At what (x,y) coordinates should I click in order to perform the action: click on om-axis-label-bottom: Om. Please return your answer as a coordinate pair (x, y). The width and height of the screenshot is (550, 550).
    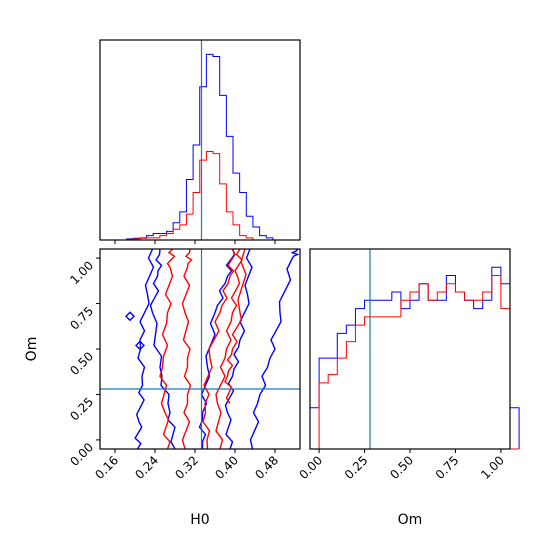
    Looking at the image, I should click on (410, 520).